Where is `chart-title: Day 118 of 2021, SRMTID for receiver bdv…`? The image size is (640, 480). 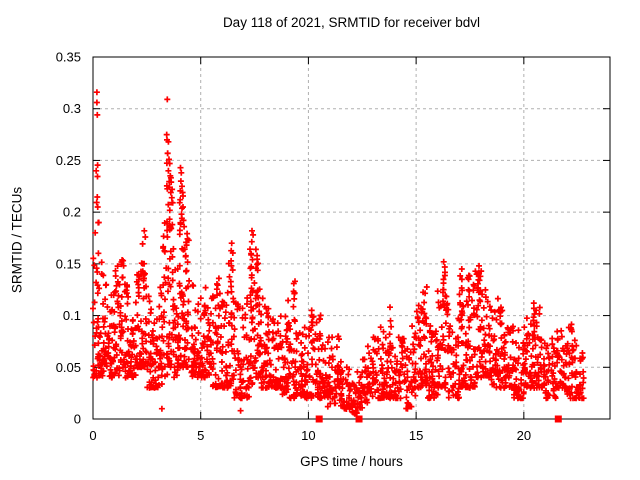 chart-title: Day 118 of 2021, SRMTID for receiver bdv… is located at coordinates (351, 22).